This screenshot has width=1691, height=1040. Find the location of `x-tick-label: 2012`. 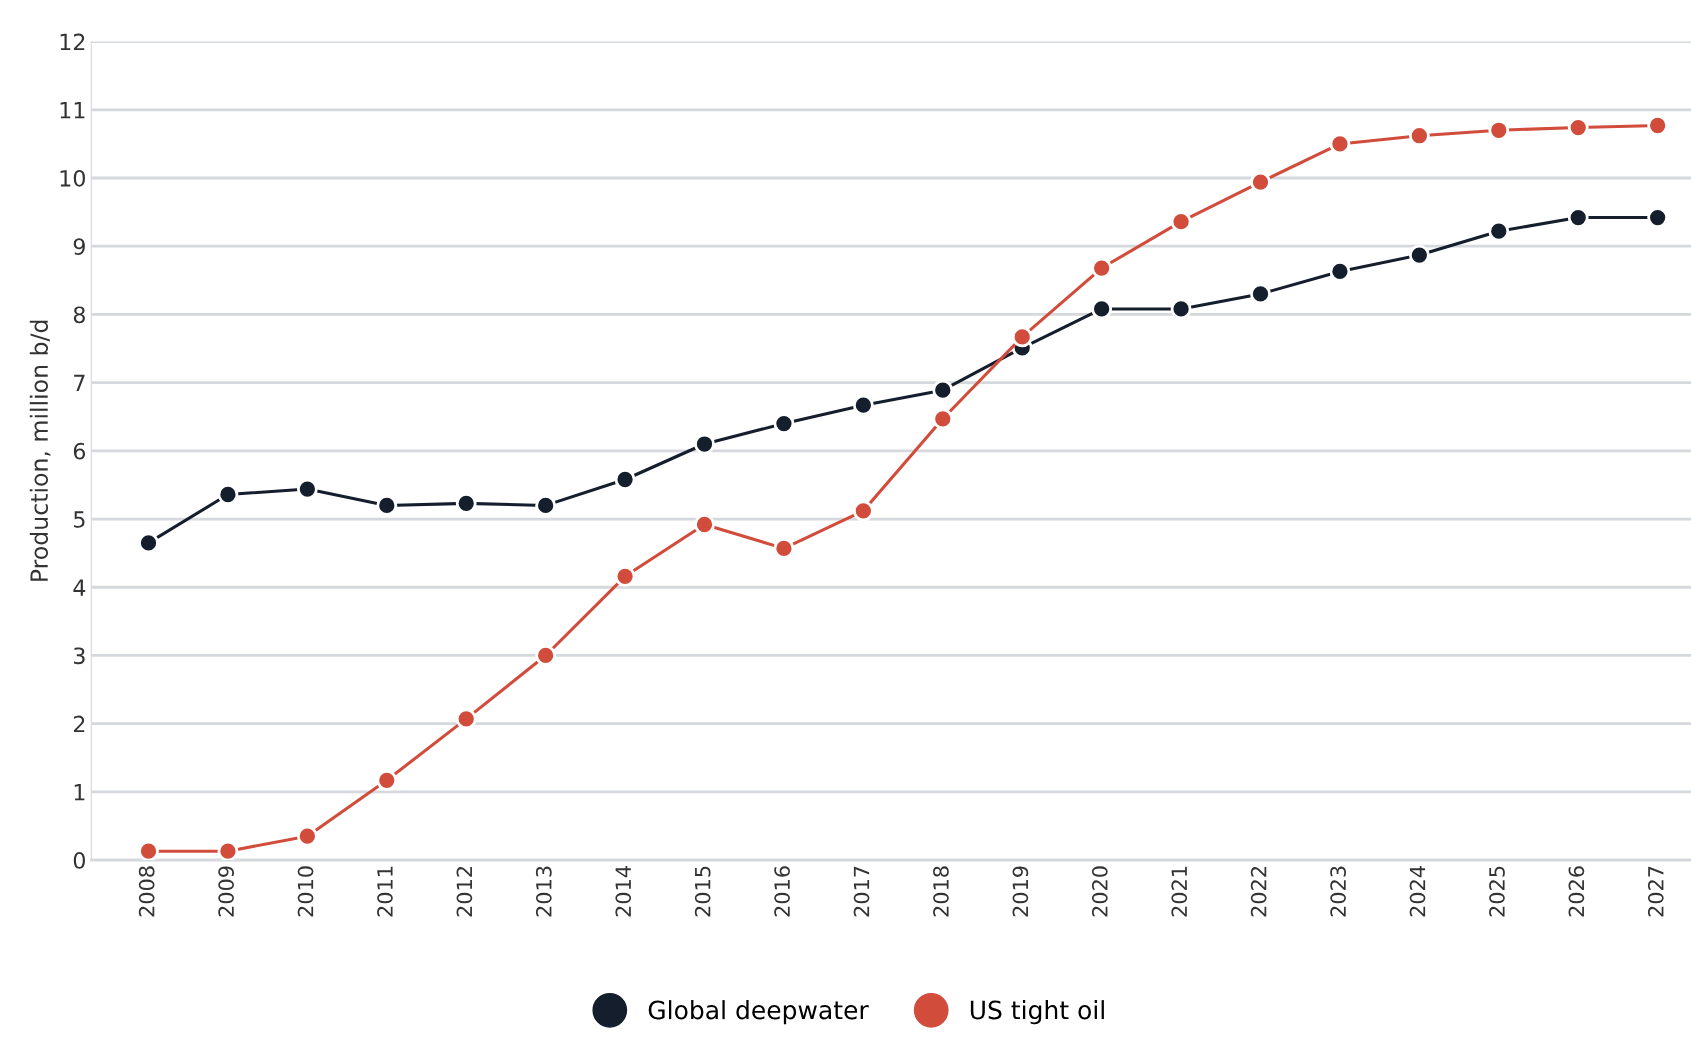

x-tick-label: 2012 is located at coordinates (464, 892).